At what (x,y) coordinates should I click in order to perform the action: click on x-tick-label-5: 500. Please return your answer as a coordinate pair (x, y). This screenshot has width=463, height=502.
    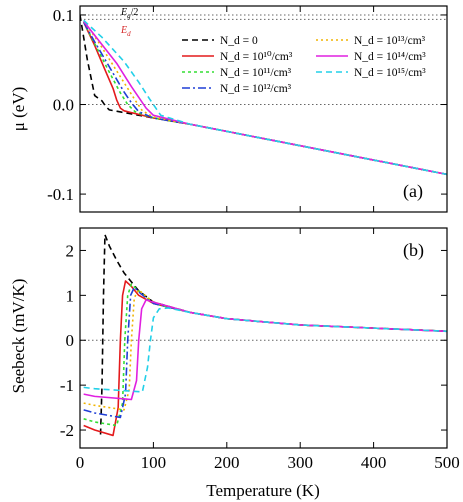
    Looking at the image, I should click on (447, 462).